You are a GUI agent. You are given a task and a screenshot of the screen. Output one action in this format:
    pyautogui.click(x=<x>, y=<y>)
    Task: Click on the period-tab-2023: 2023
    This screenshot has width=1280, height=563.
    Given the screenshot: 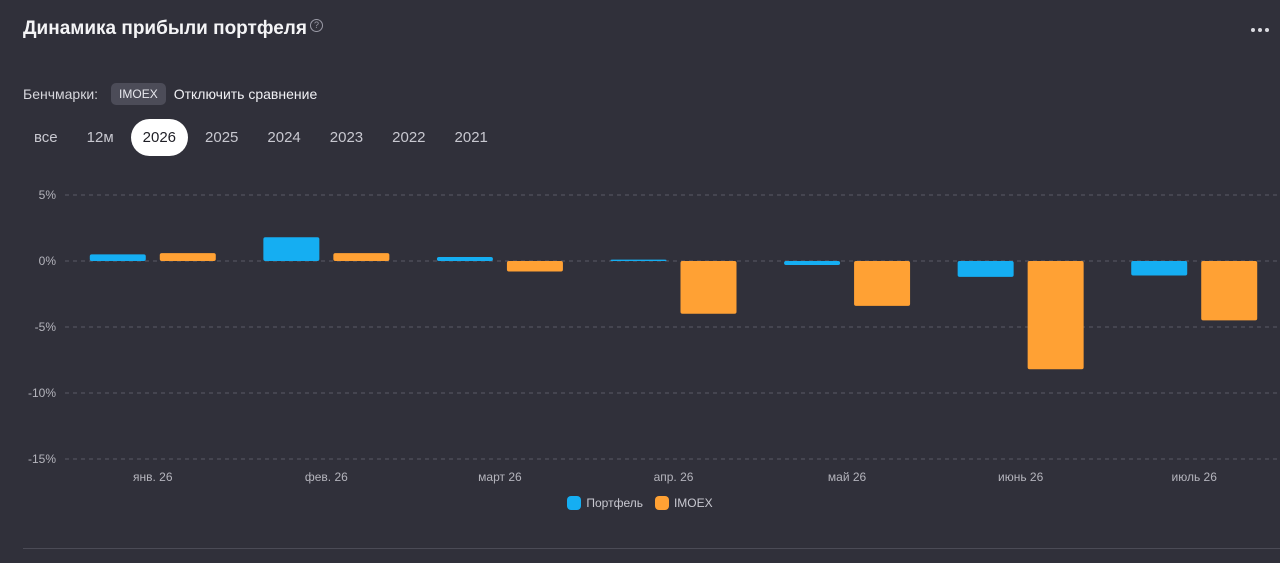 What is the action you would take?
    pyautogui.click(x=346, y=137)
    